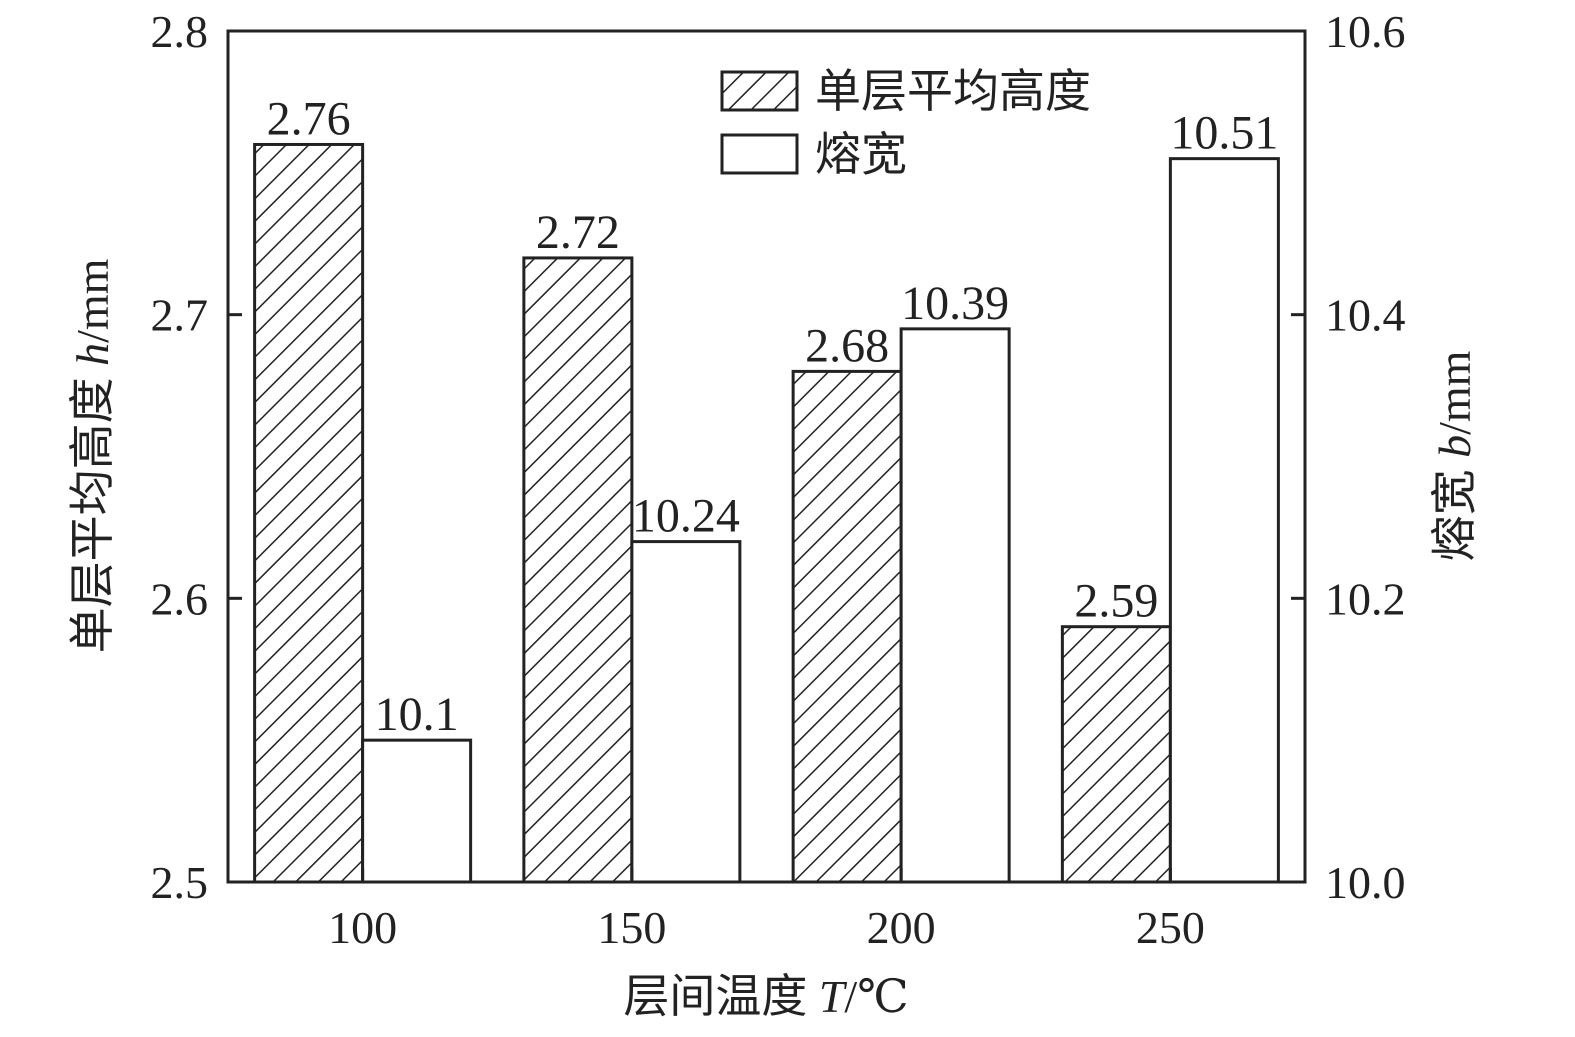 The width and height of the screenshot is (1575, 1037). I want to click on x-tick-label-100: 100, so click(362, 927).